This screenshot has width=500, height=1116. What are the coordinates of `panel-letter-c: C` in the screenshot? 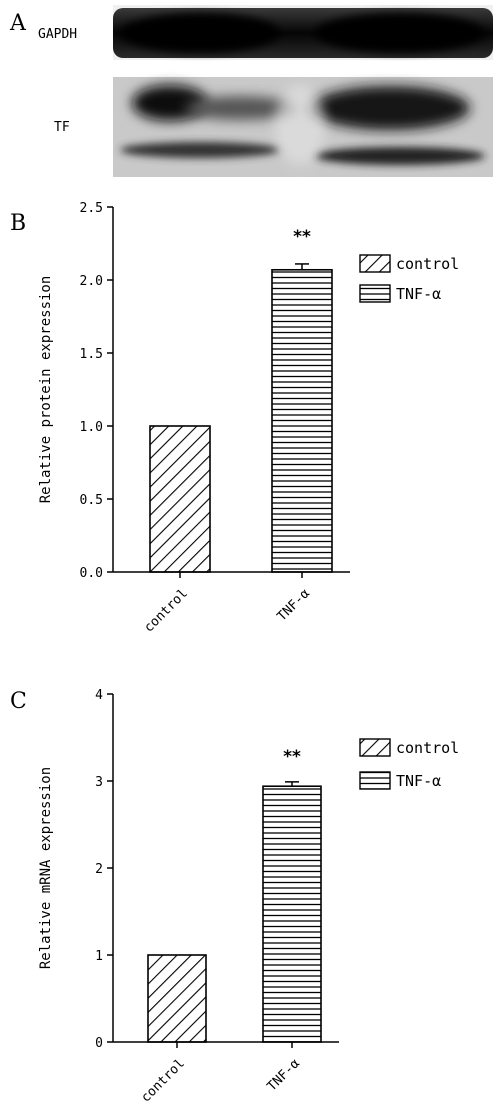 It's located at (18, 701).